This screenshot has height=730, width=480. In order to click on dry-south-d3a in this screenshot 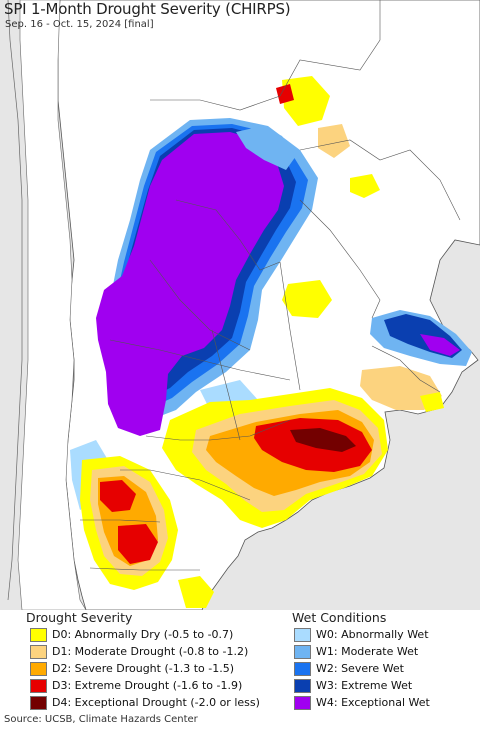, I will do `click(118, 496)`.